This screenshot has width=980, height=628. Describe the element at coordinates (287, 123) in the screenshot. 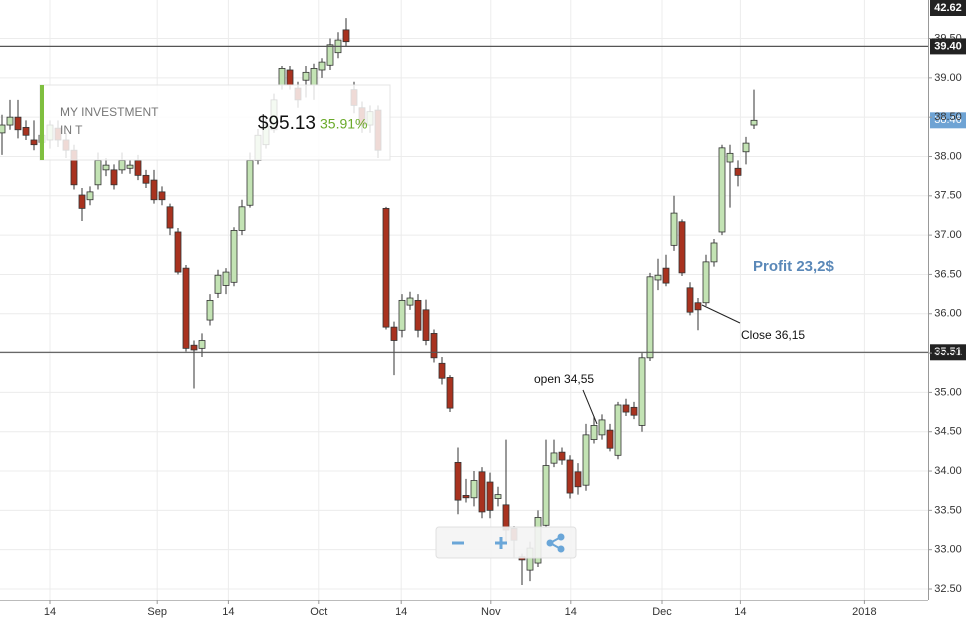

I see `investment-value: $95.13` at that location.